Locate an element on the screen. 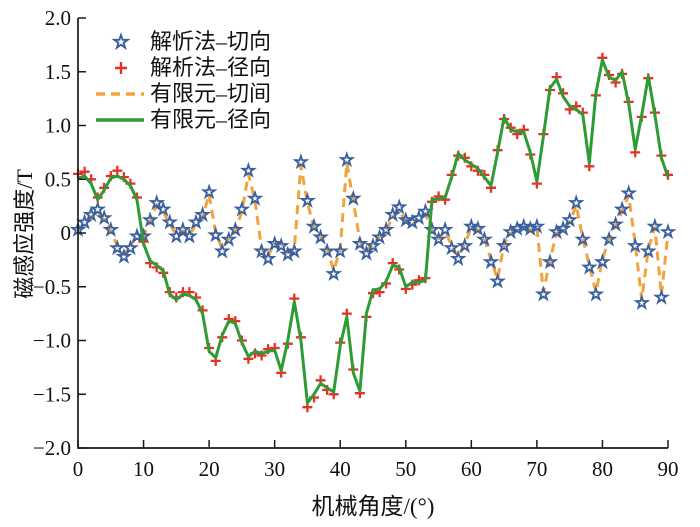  legend-label: 有限元–切间 is located at coordinates (211, 93).